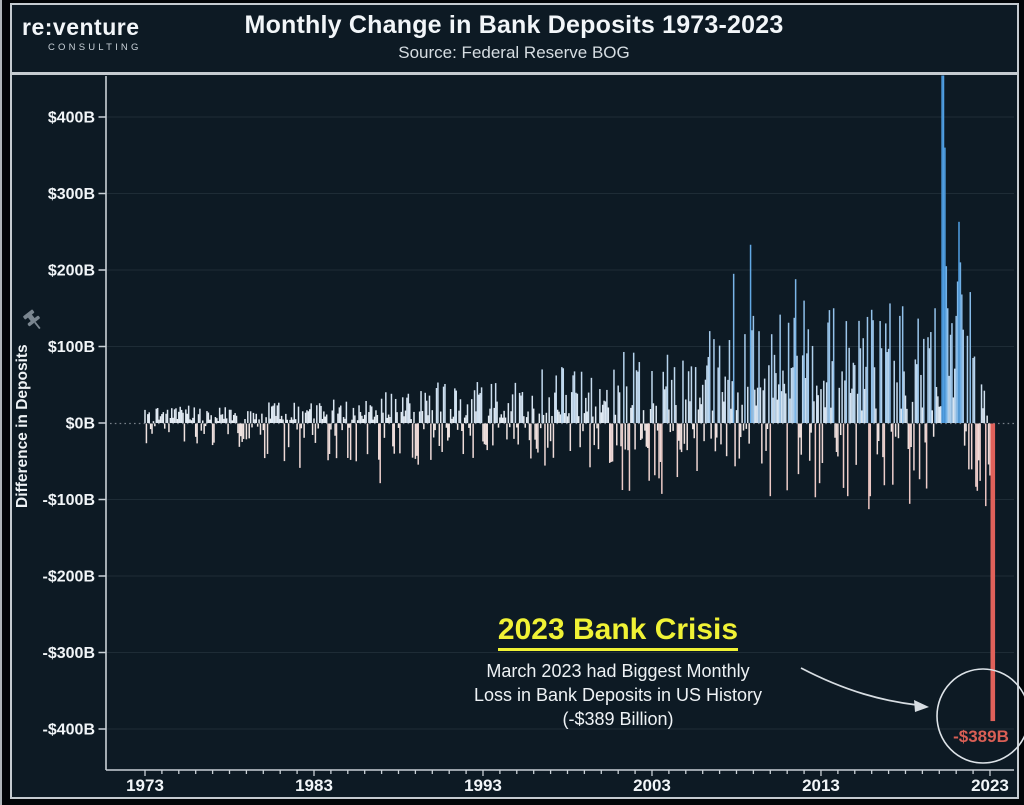  What do you see at coordinates (514, 52) in the screenshot?
I see `source-subtitle: Source: Federal Reserve BOG` at bounding box center [514, 52].